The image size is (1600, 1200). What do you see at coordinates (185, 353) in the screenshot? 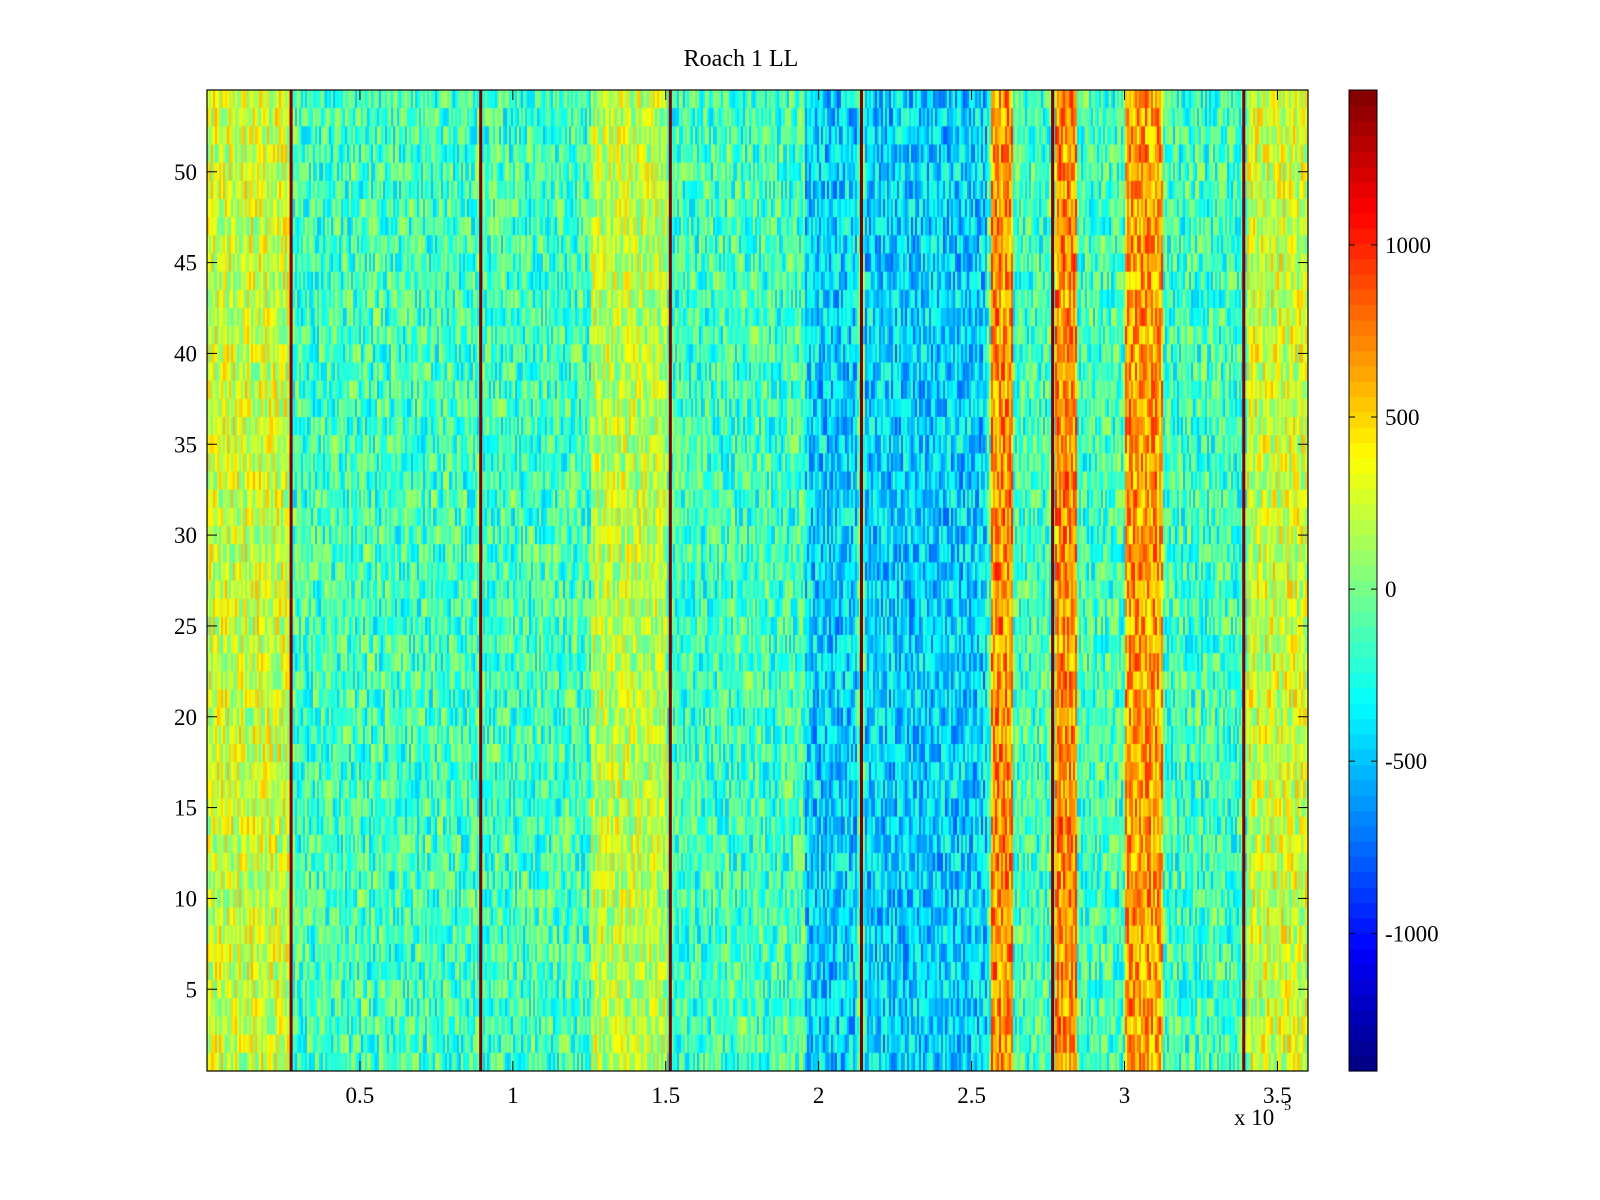
I see `y-tick-label: 40` at bounding box center [185, 353].